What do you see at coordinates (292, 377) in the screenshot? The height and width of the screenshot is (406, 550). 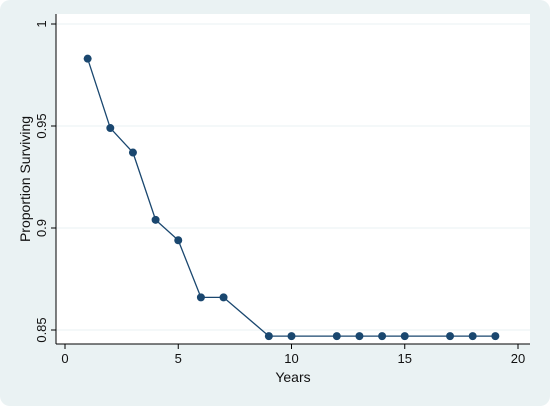 I see `x-axis-title: Years` at bounding box center [292, 377].